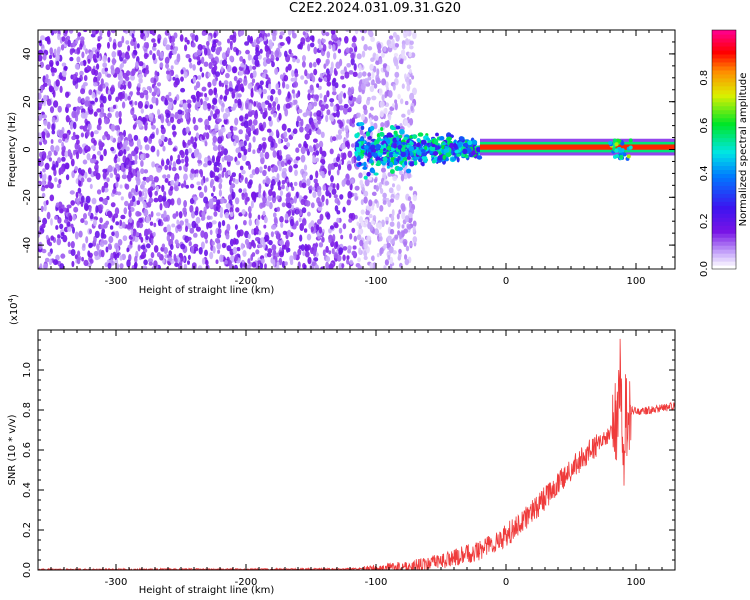 Image resolution: width=750 pixels, height=600 pixels. Describe the element at coordinates (635, 281) in the screenshot. I see `x-tick-label: 100` at that location.